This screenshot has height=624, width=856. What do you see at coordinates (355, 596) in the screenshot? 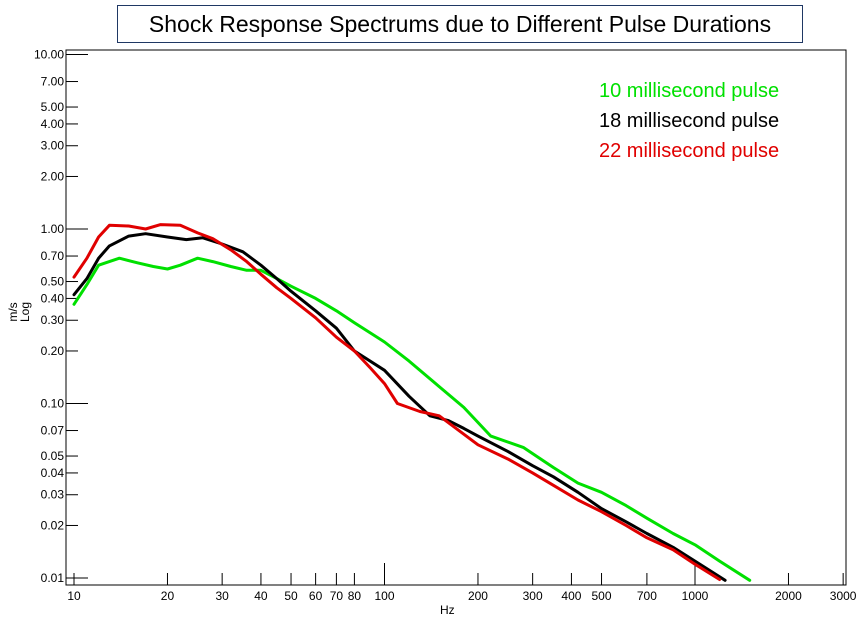
I see `x-tick-label: 80` at bounding box center [355, 596].